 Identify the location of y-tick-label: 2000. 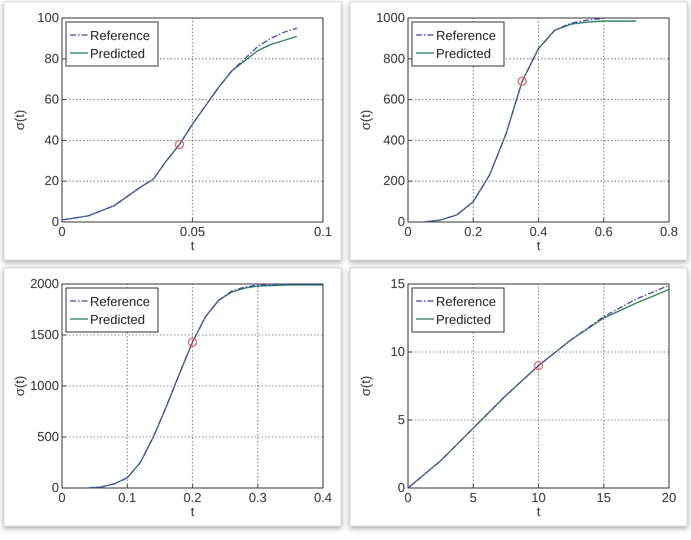
(44, 283).